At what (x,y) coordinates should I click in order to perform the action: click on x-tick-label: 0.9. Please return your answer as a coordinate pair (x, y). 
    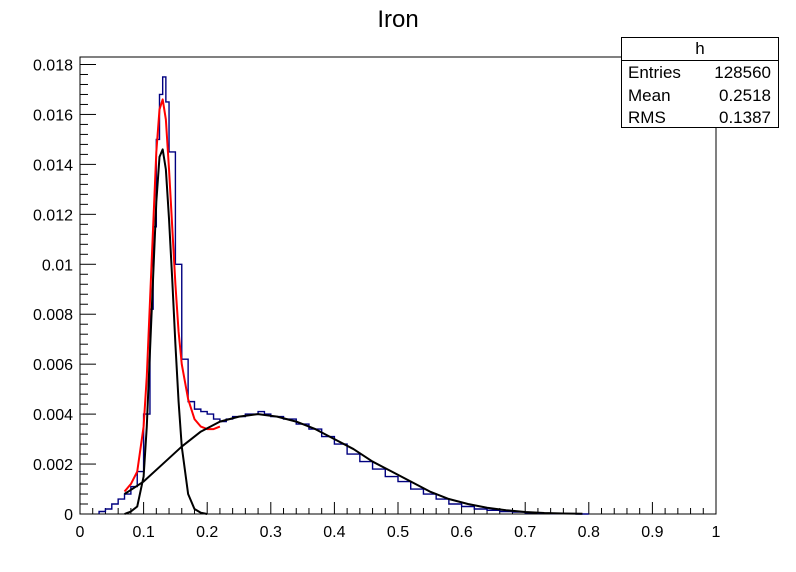
    Looking at the image, I should click on (652, 532).